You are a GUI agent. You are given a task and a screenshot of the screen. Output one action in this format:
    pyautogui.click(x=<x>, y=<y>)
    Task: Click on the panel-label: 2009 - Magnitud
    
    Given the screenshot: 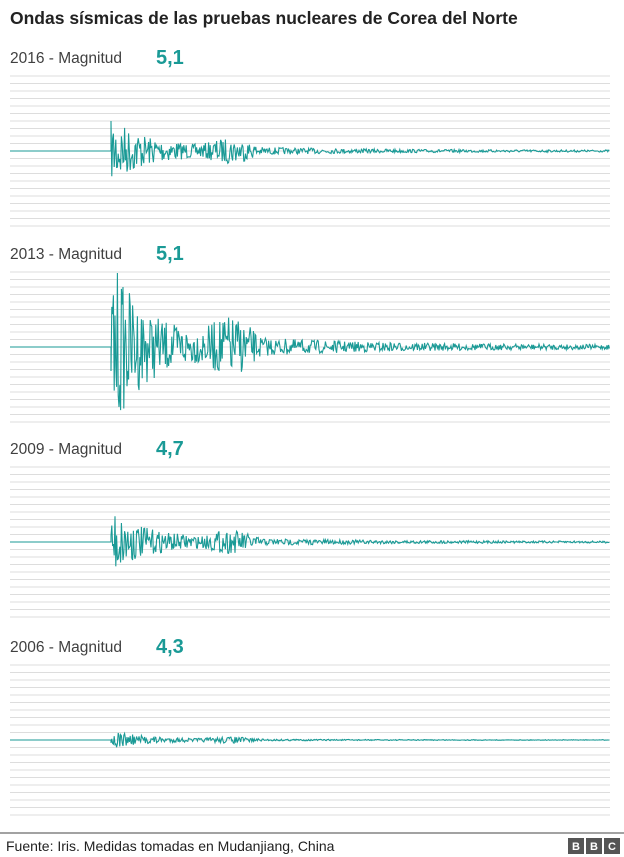 What is the action you would take?
    pyautogui.click(x=66, y=449)
    